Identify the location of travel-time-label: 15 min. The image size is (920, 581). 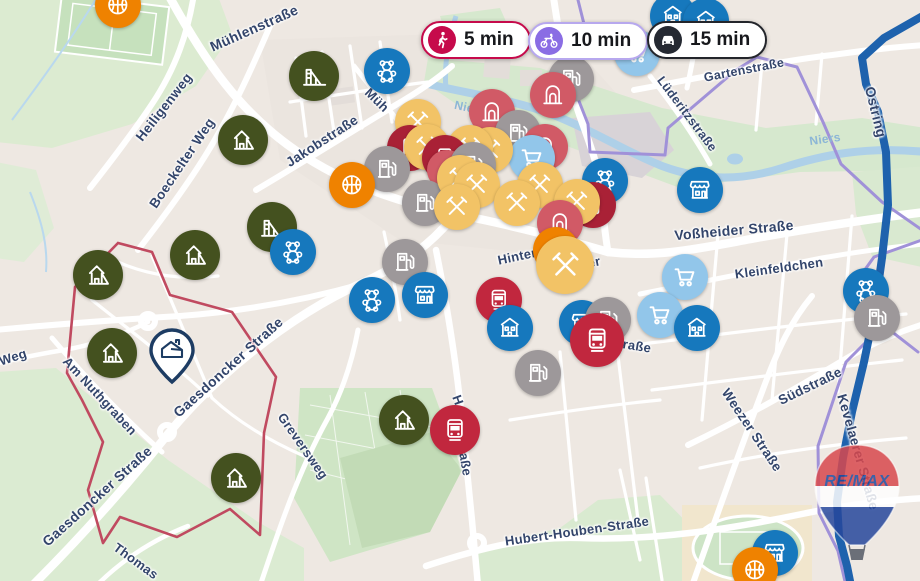
(720, 39).